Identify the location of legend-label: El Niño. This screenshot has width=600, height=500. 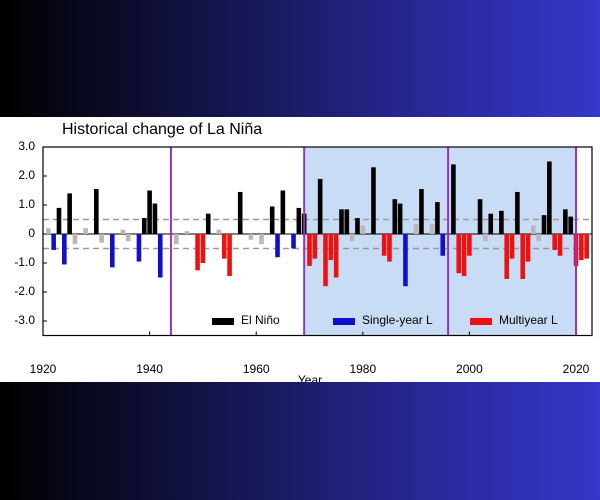
(260, 320).